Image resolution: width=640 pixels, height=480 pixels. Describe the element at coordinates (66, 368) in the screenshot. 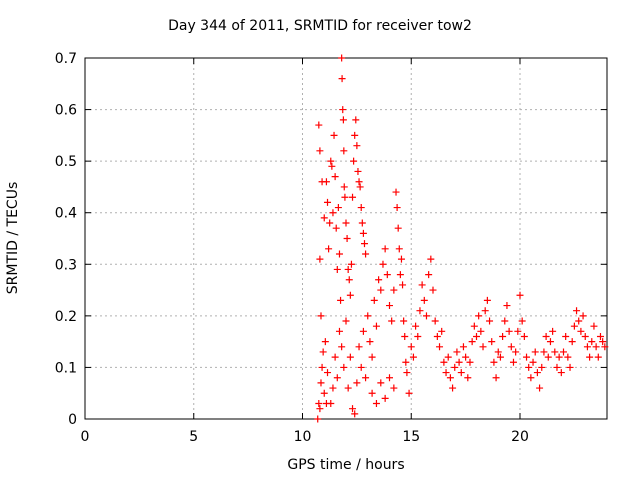

I see `y-tick-label: 0.1` at that location.